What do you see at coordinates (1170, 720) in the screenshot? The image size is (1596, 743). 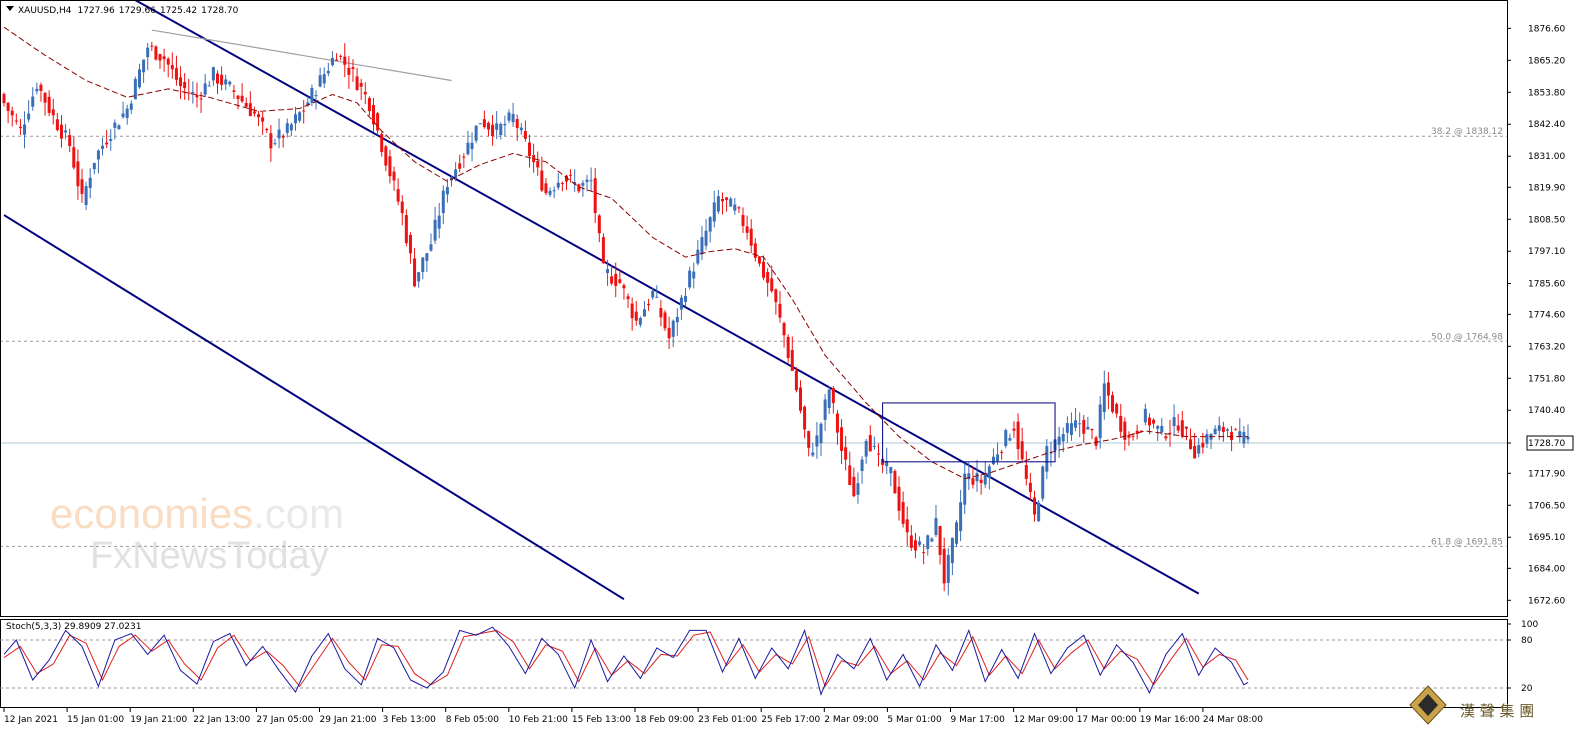 I see `x-tick-label: 19 Mar 16:00` at bounding box center [1170, 720].